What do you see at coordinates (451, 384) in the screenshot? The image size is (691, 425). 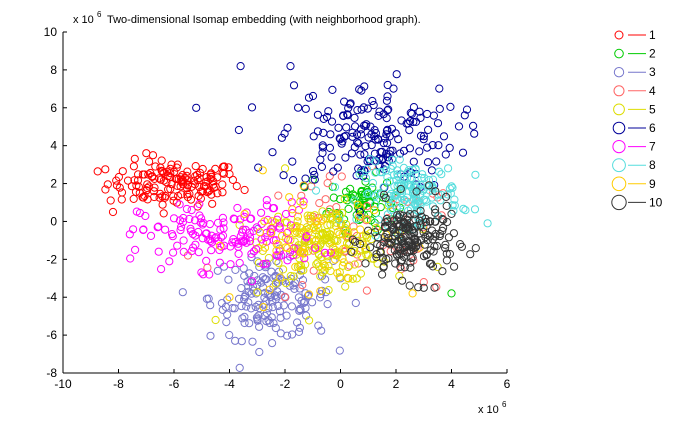 I see `x-tick-label: 4` at bounding box center [451, 384].